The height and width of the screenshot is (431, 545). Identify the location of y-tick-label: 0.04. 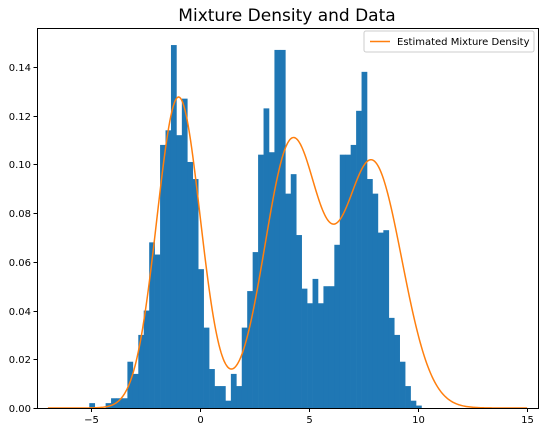
(20, 312).